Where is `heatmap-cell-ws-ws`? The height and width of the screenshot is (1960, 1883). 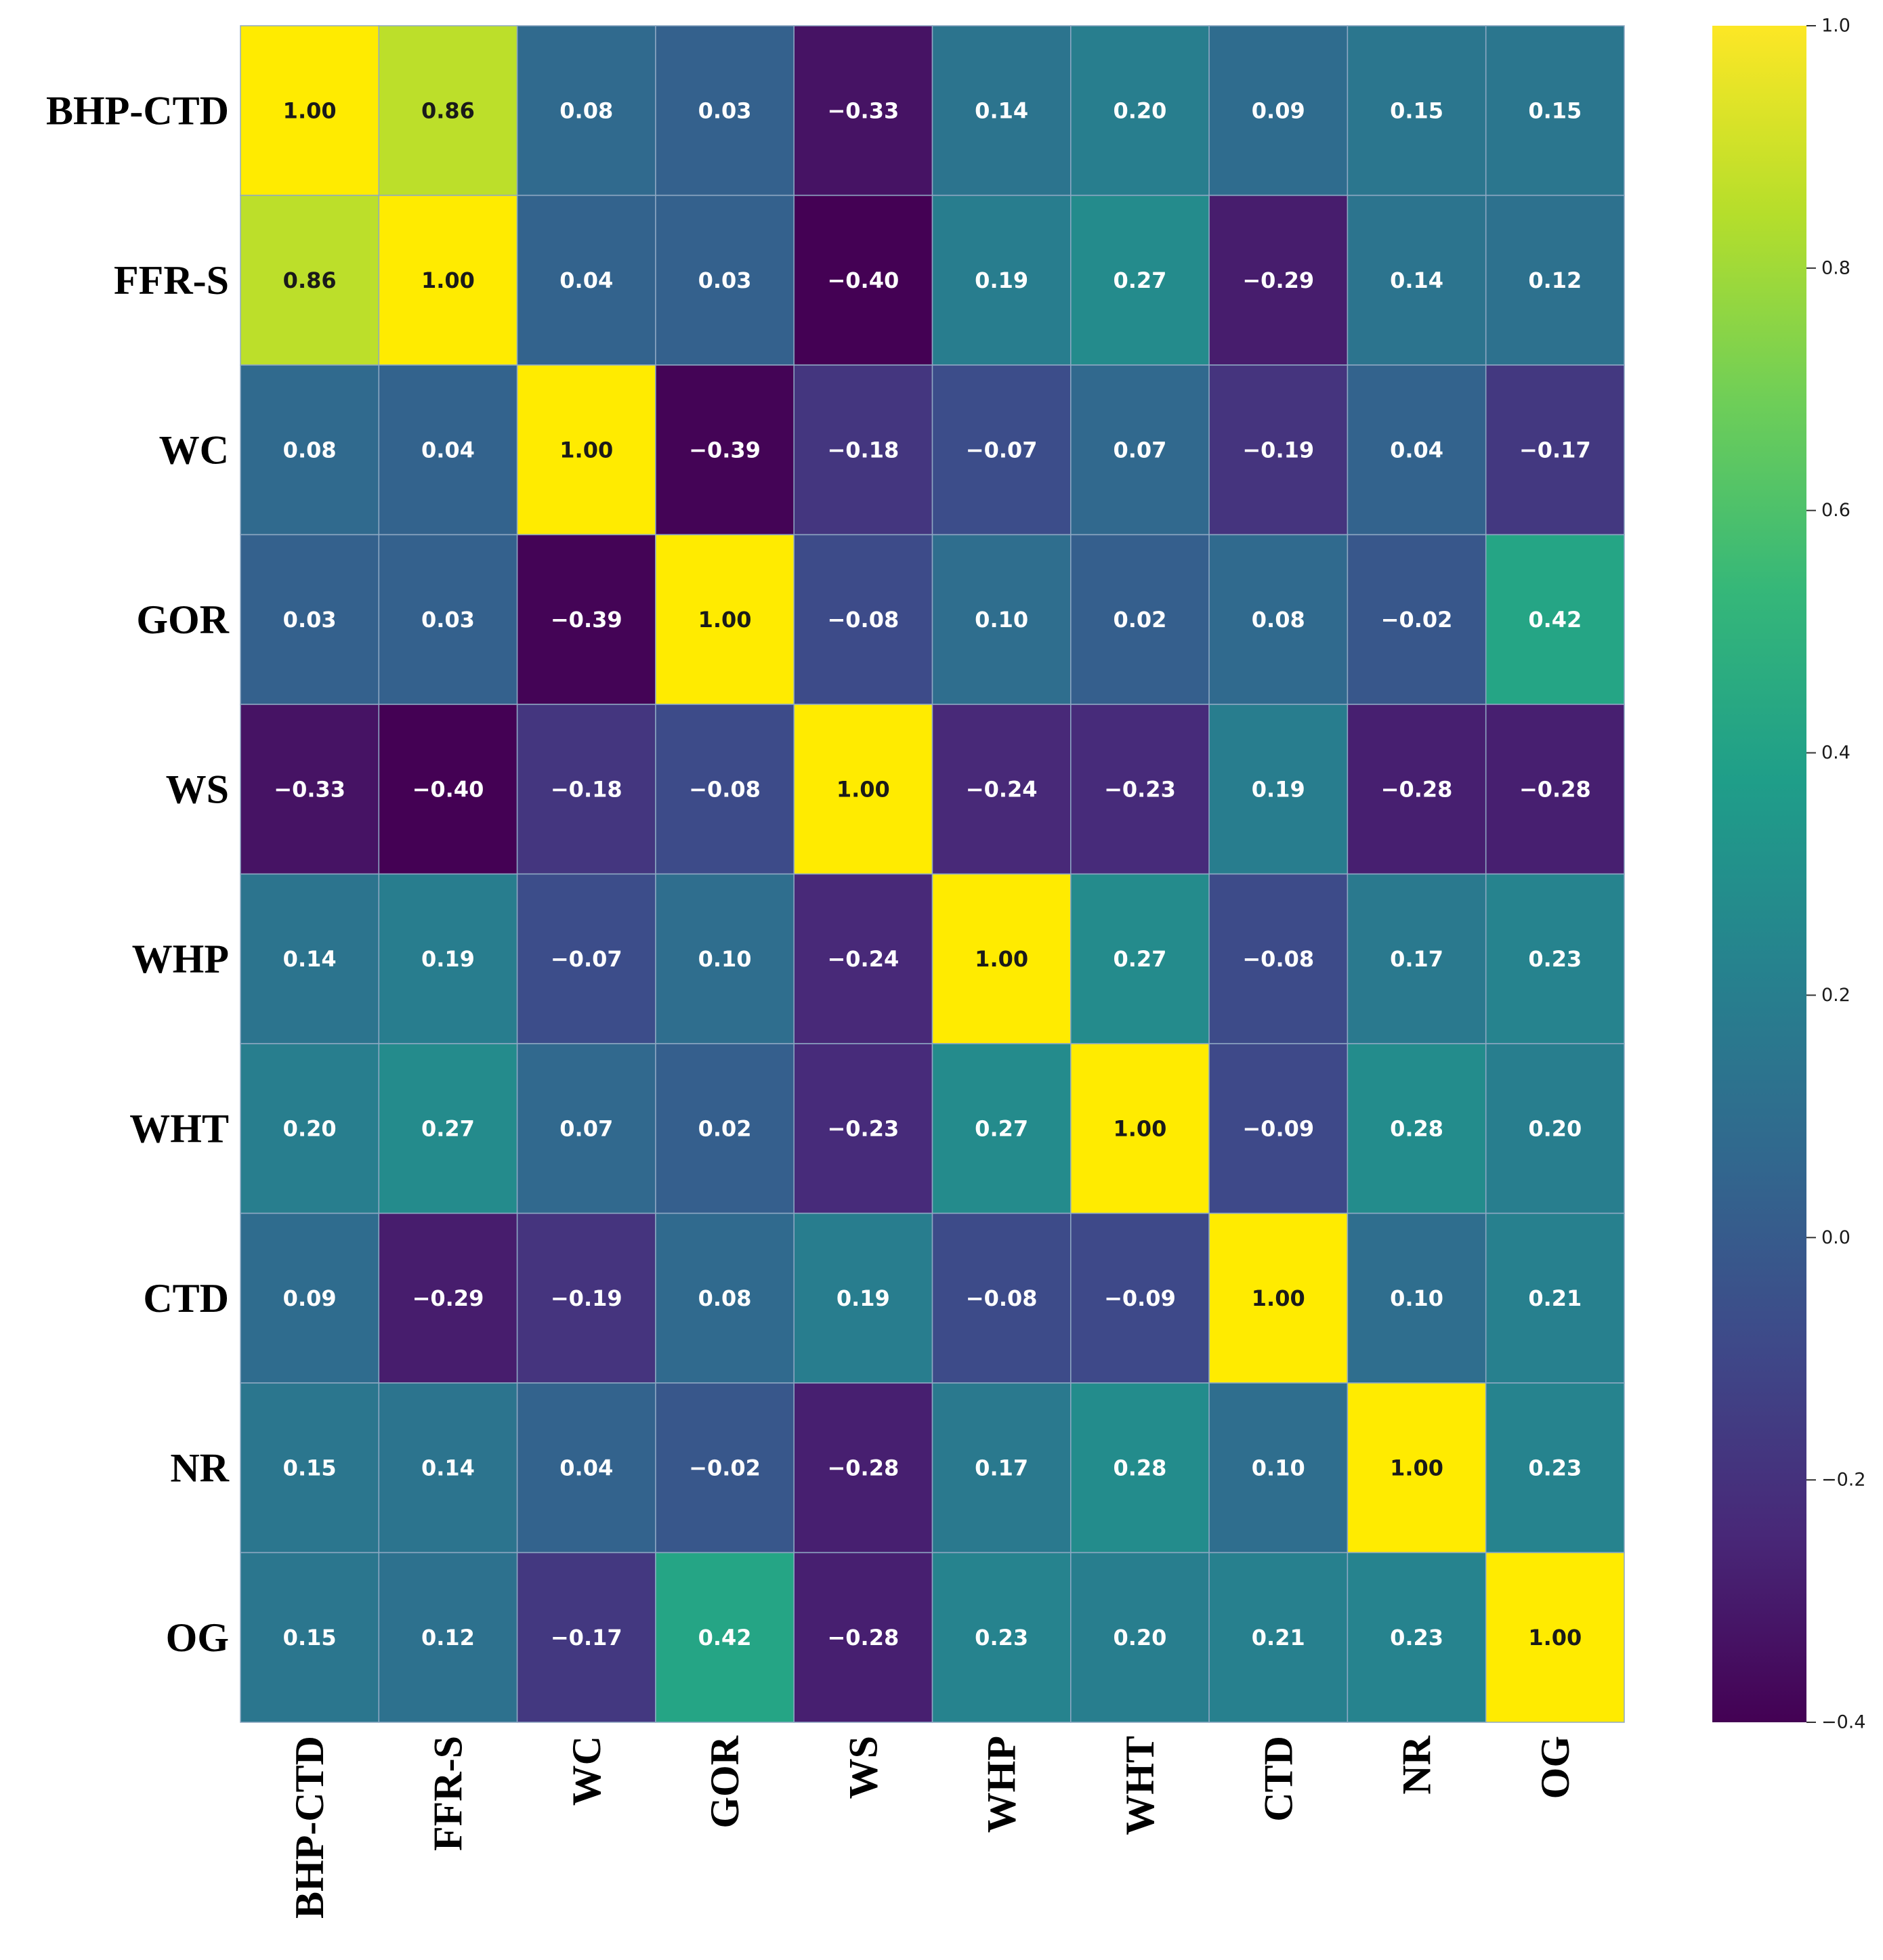 heatmap-cell-ws-ws is located at coordinates (863, 789).